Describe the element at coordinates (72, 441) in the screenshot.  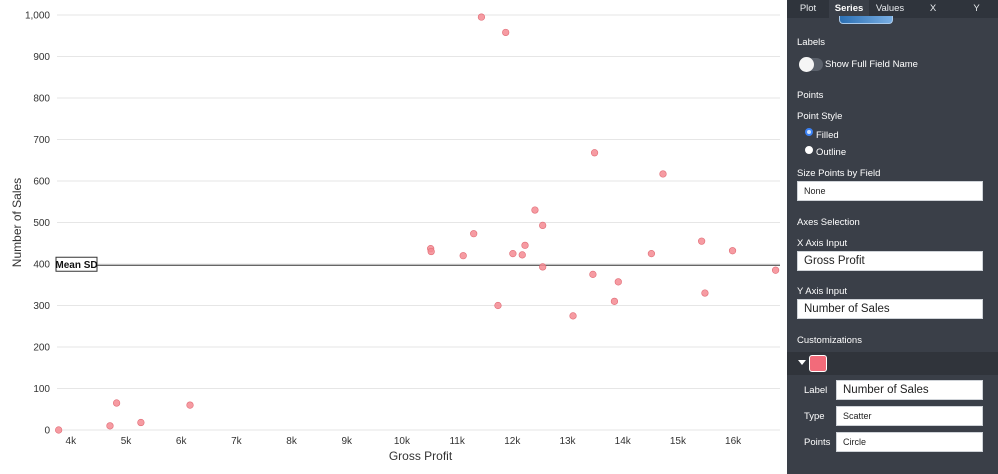
I see `x-tick-label: 4k` at that location.